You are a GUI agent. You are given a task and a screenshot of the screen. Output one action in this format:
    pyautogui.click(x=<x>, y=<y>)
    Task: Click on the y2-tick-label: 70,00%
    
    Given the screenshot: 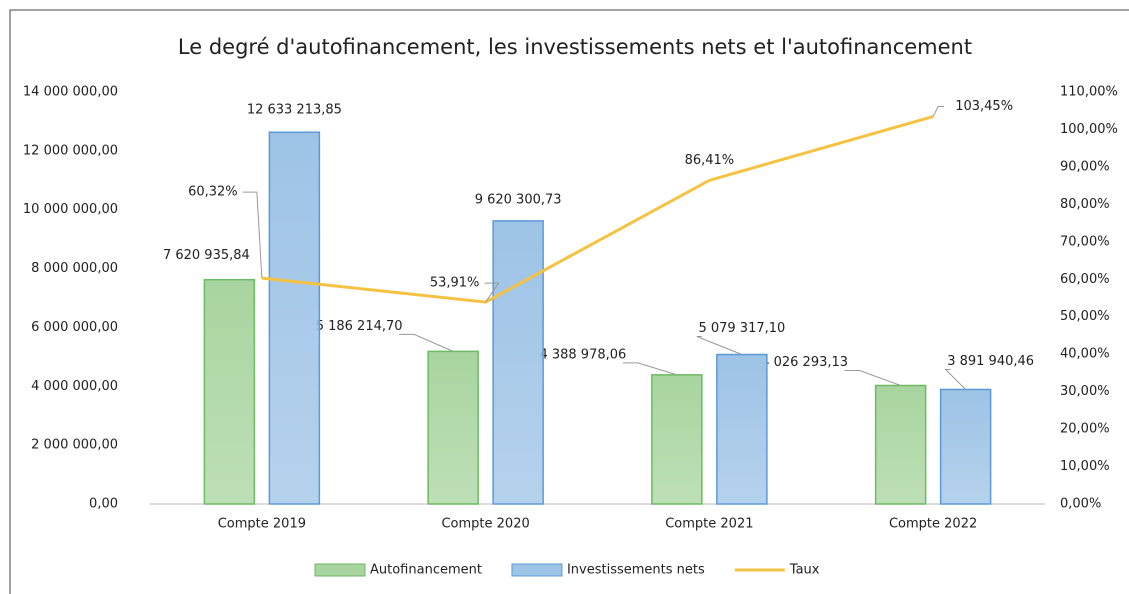 What is the action you would take?
    pyautogui.click(x=1085, y=241)
    